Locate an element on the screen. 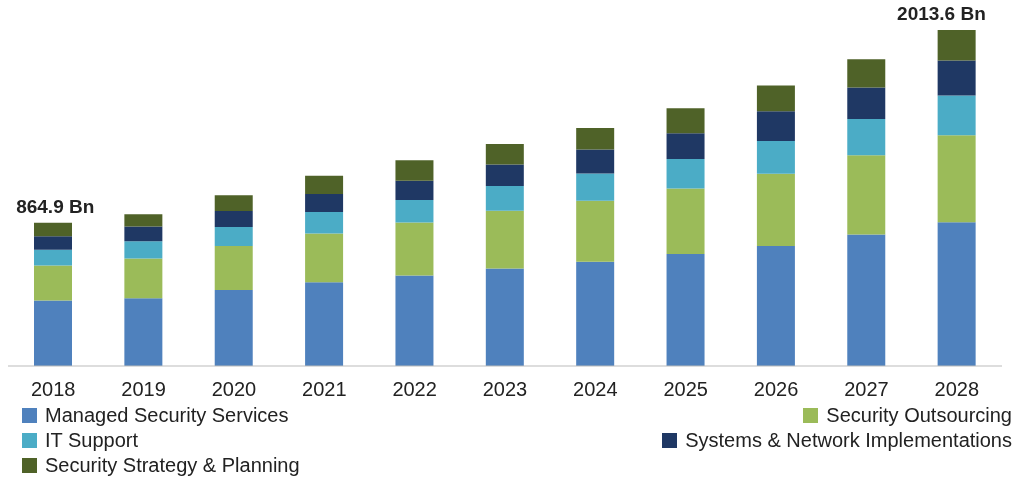 The image size is (1012, 477). x-tick-label: 2019 is located at coordinates (143, 389).